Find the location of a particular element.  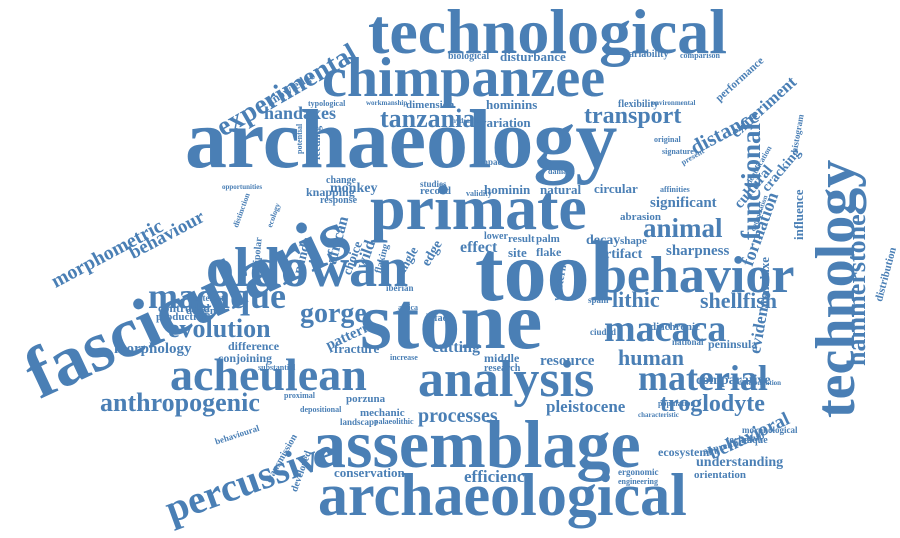

cloud-word: archaeological is located at coordinates (502, 495).